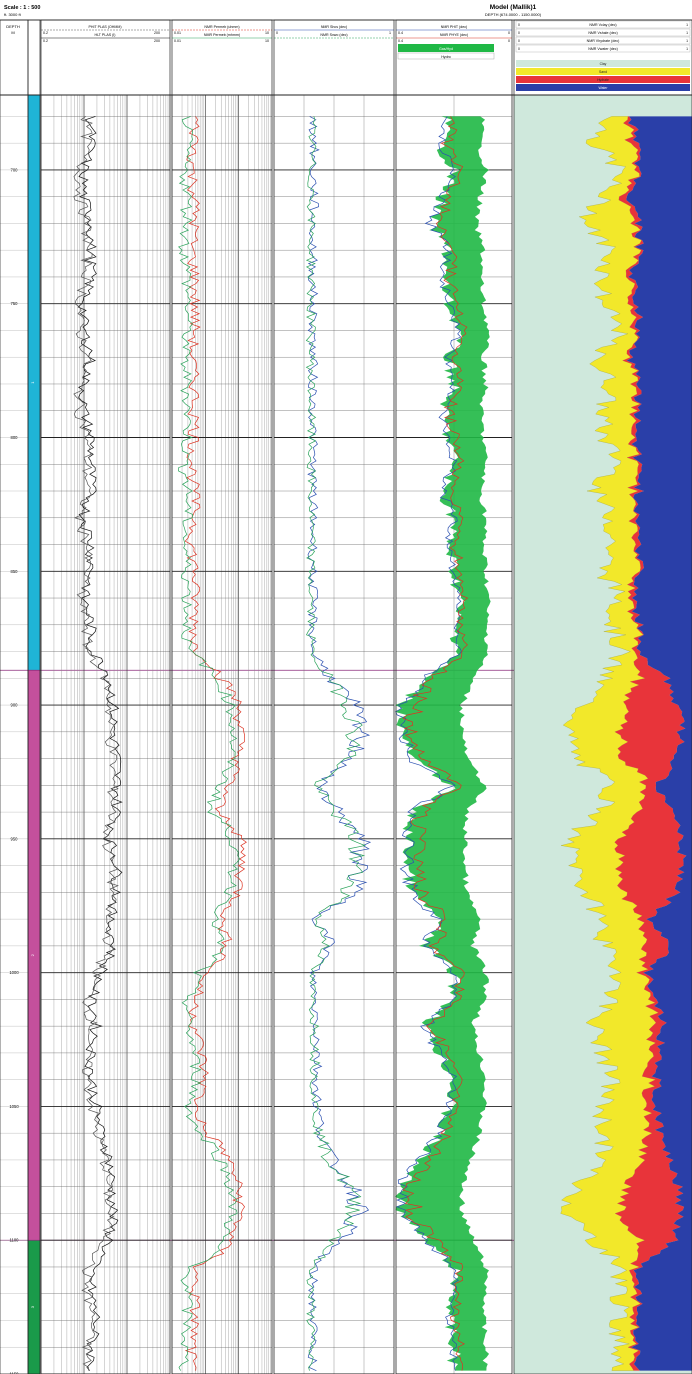 The image size is (692, 1374). Describe the element at coordinates (446, 57) in the screenshot. I see `hydro-fill-label: Hydro` at that location.